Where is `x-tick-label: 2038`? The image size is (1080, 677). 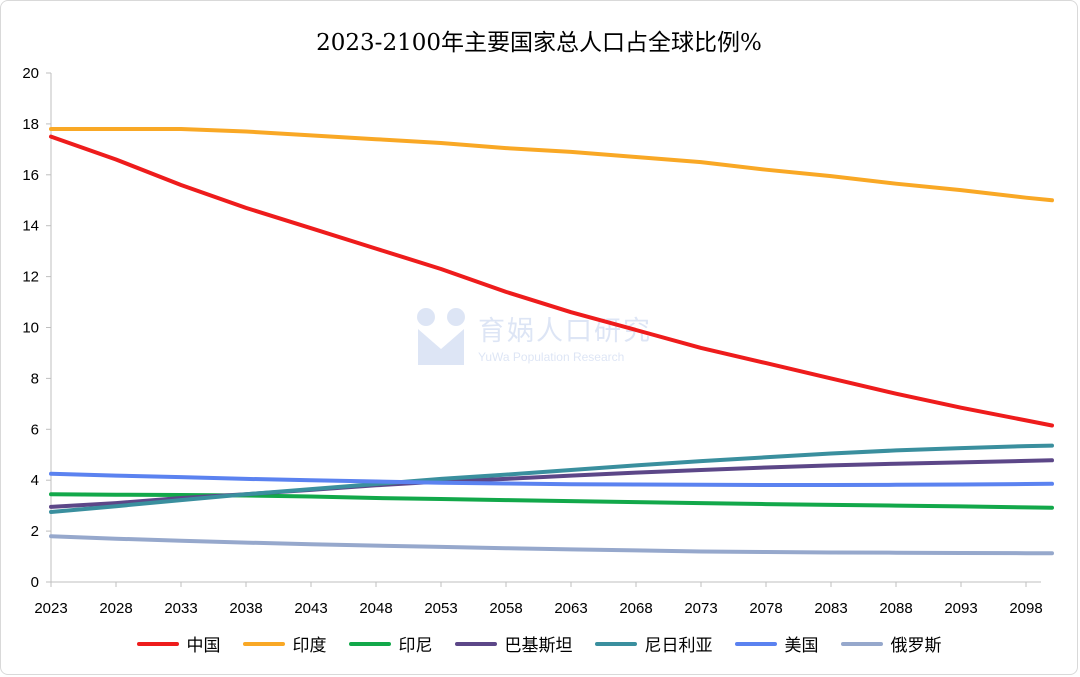
x-tick-label: 2038 is located at coordinates (245, 608).